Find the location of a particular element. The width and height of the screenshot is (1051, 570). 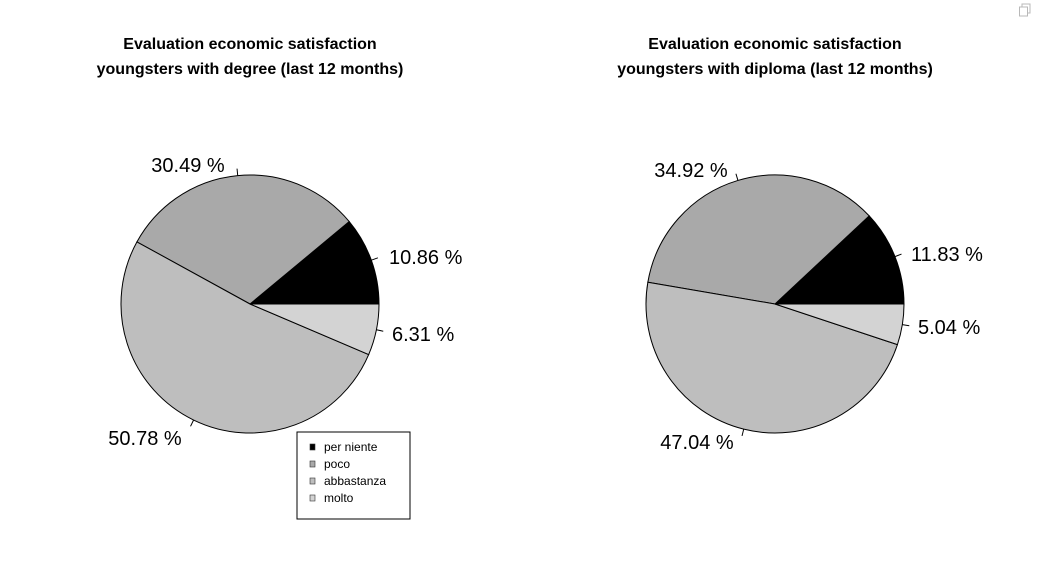

legend-box is located at coordinates (353, 475).